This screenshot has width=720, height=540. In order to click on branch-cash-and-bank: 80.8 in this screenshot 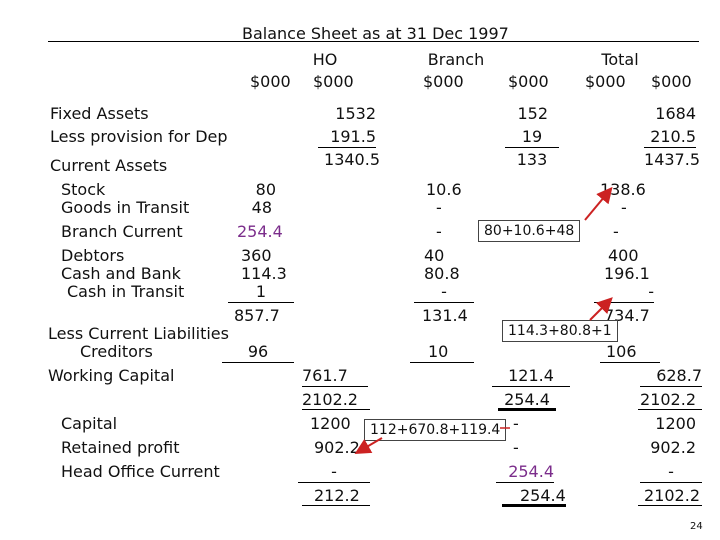, I will do `click(442, 273)`.